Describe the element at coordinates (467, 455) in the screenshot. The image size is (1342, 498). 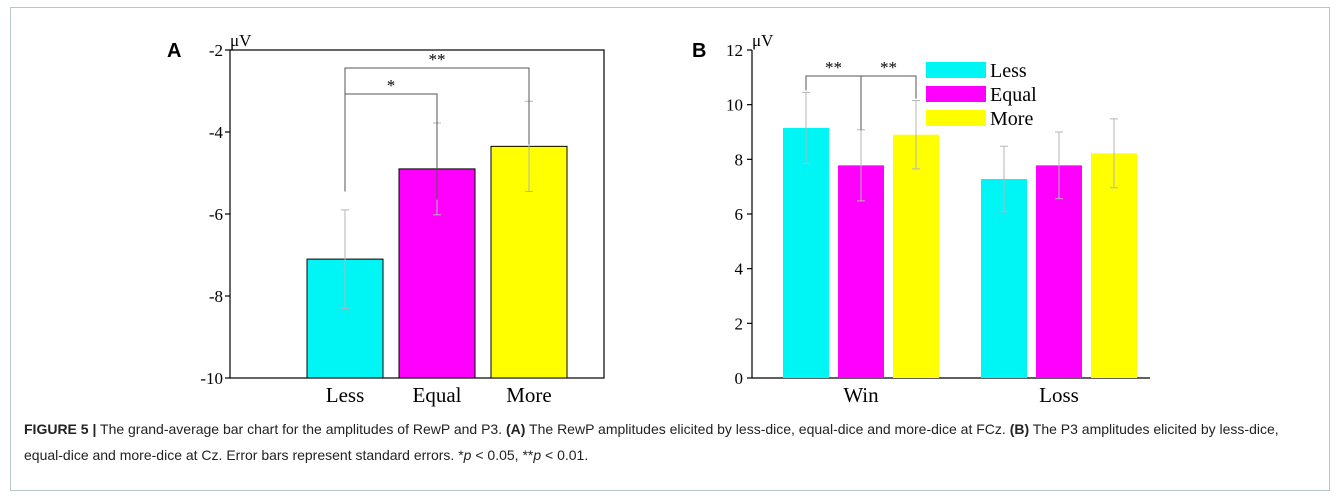
I see `caption-sig1-p: p` at that location.